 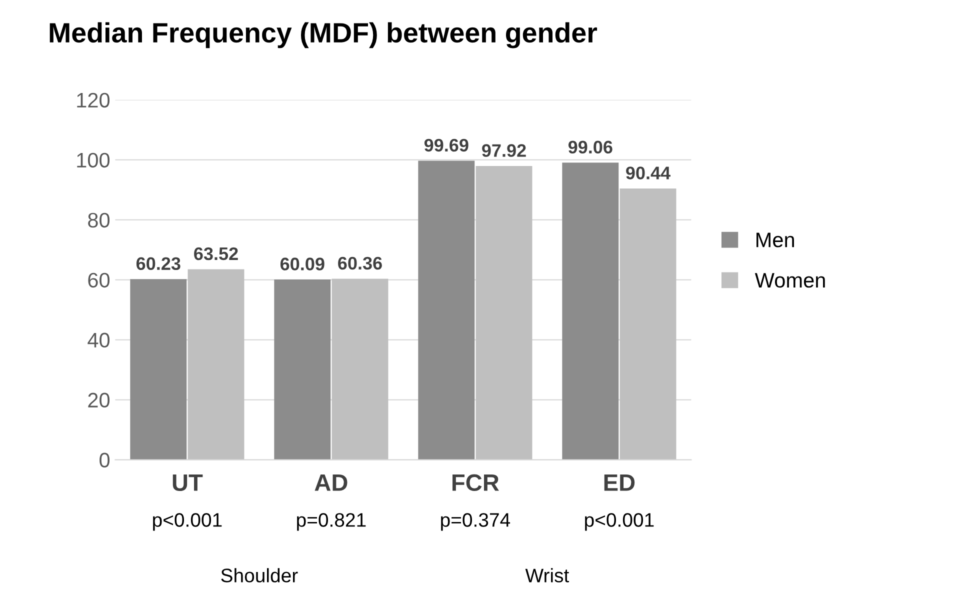 I want to click on data-label: 90.44, so click(x=648, y=173).